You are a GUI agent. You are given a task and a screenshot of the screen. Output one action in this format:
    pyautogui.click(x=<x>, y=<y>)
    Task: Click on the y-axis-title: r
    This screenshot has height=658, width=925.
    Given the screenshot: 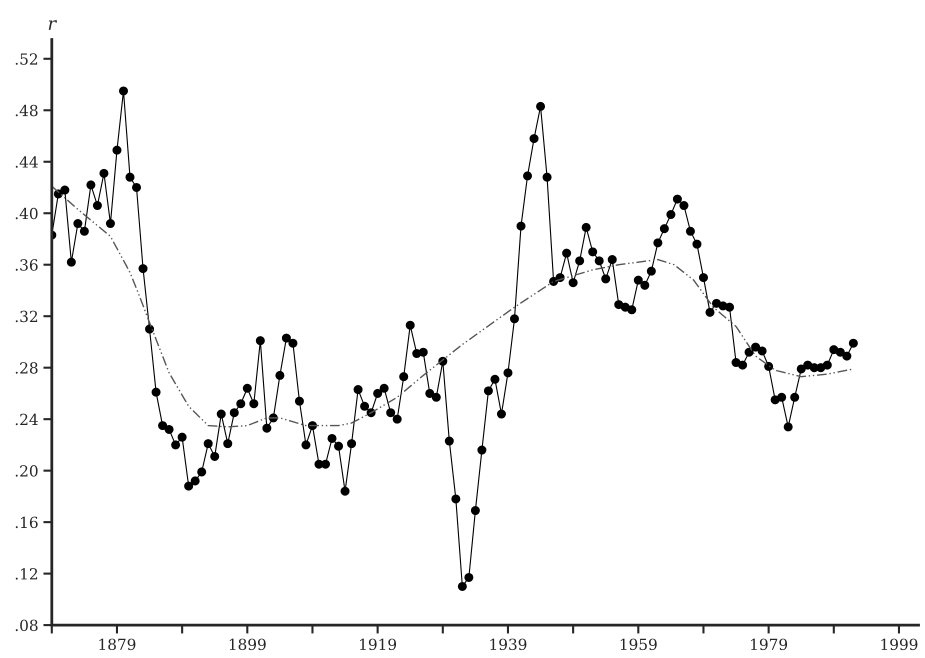 What is the action you would take?
    pyautogui.click(x=53, y=25)
    